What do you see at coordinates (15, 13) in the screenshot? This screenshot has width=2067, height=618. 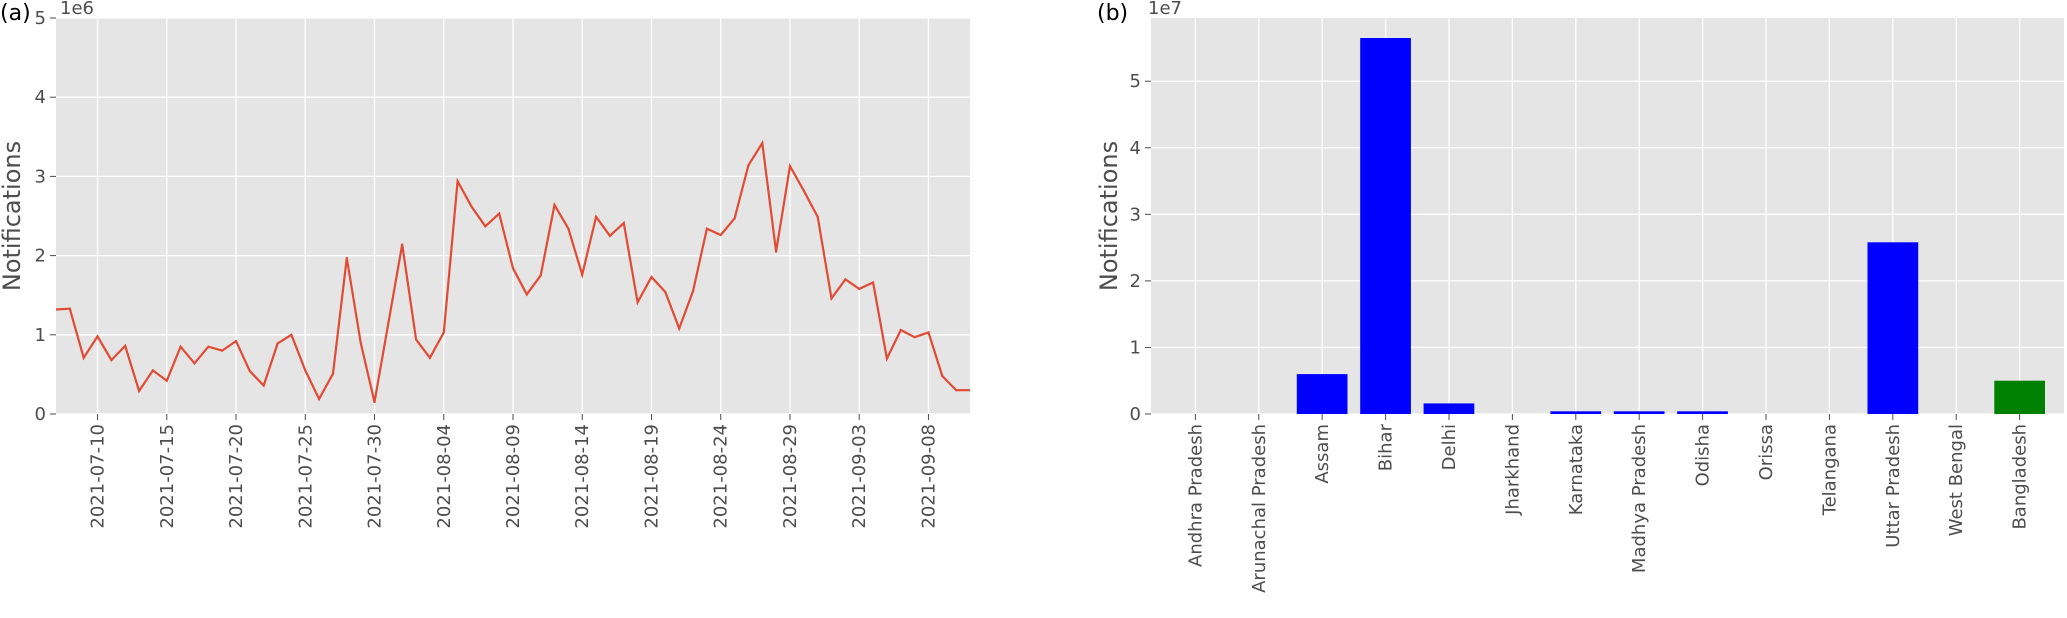 I see `panel-label-a: (a)` at bounding box center [15, 13].